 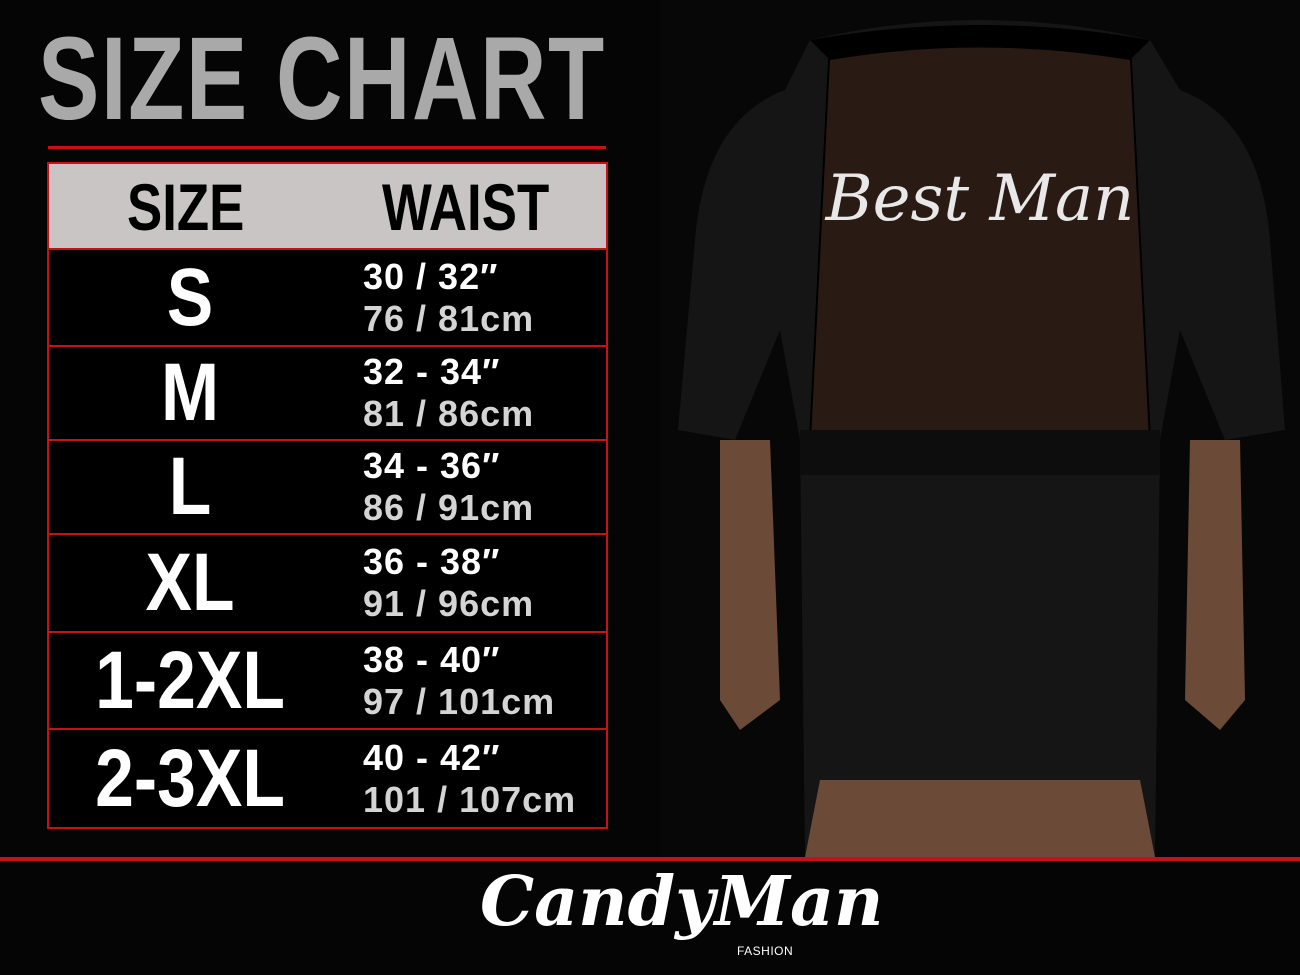 What do you see at coordinates (327, 681) in the screenshot?
I see `table-row: 1-2XL 38 - 40″ 97 / 101cm` at bounding box center [327, 681].